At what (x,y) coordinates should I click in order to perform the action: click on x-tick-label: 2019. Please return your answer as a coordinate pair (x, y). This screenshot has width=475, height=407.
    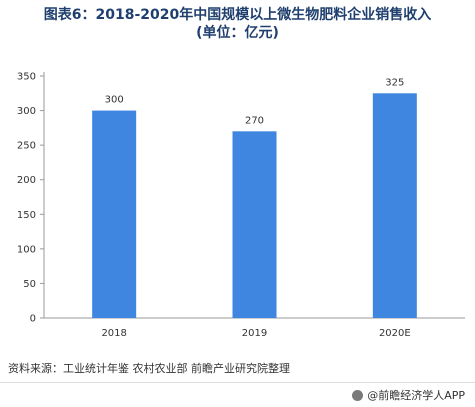
    Looking at the image, I should click on (254, 333).